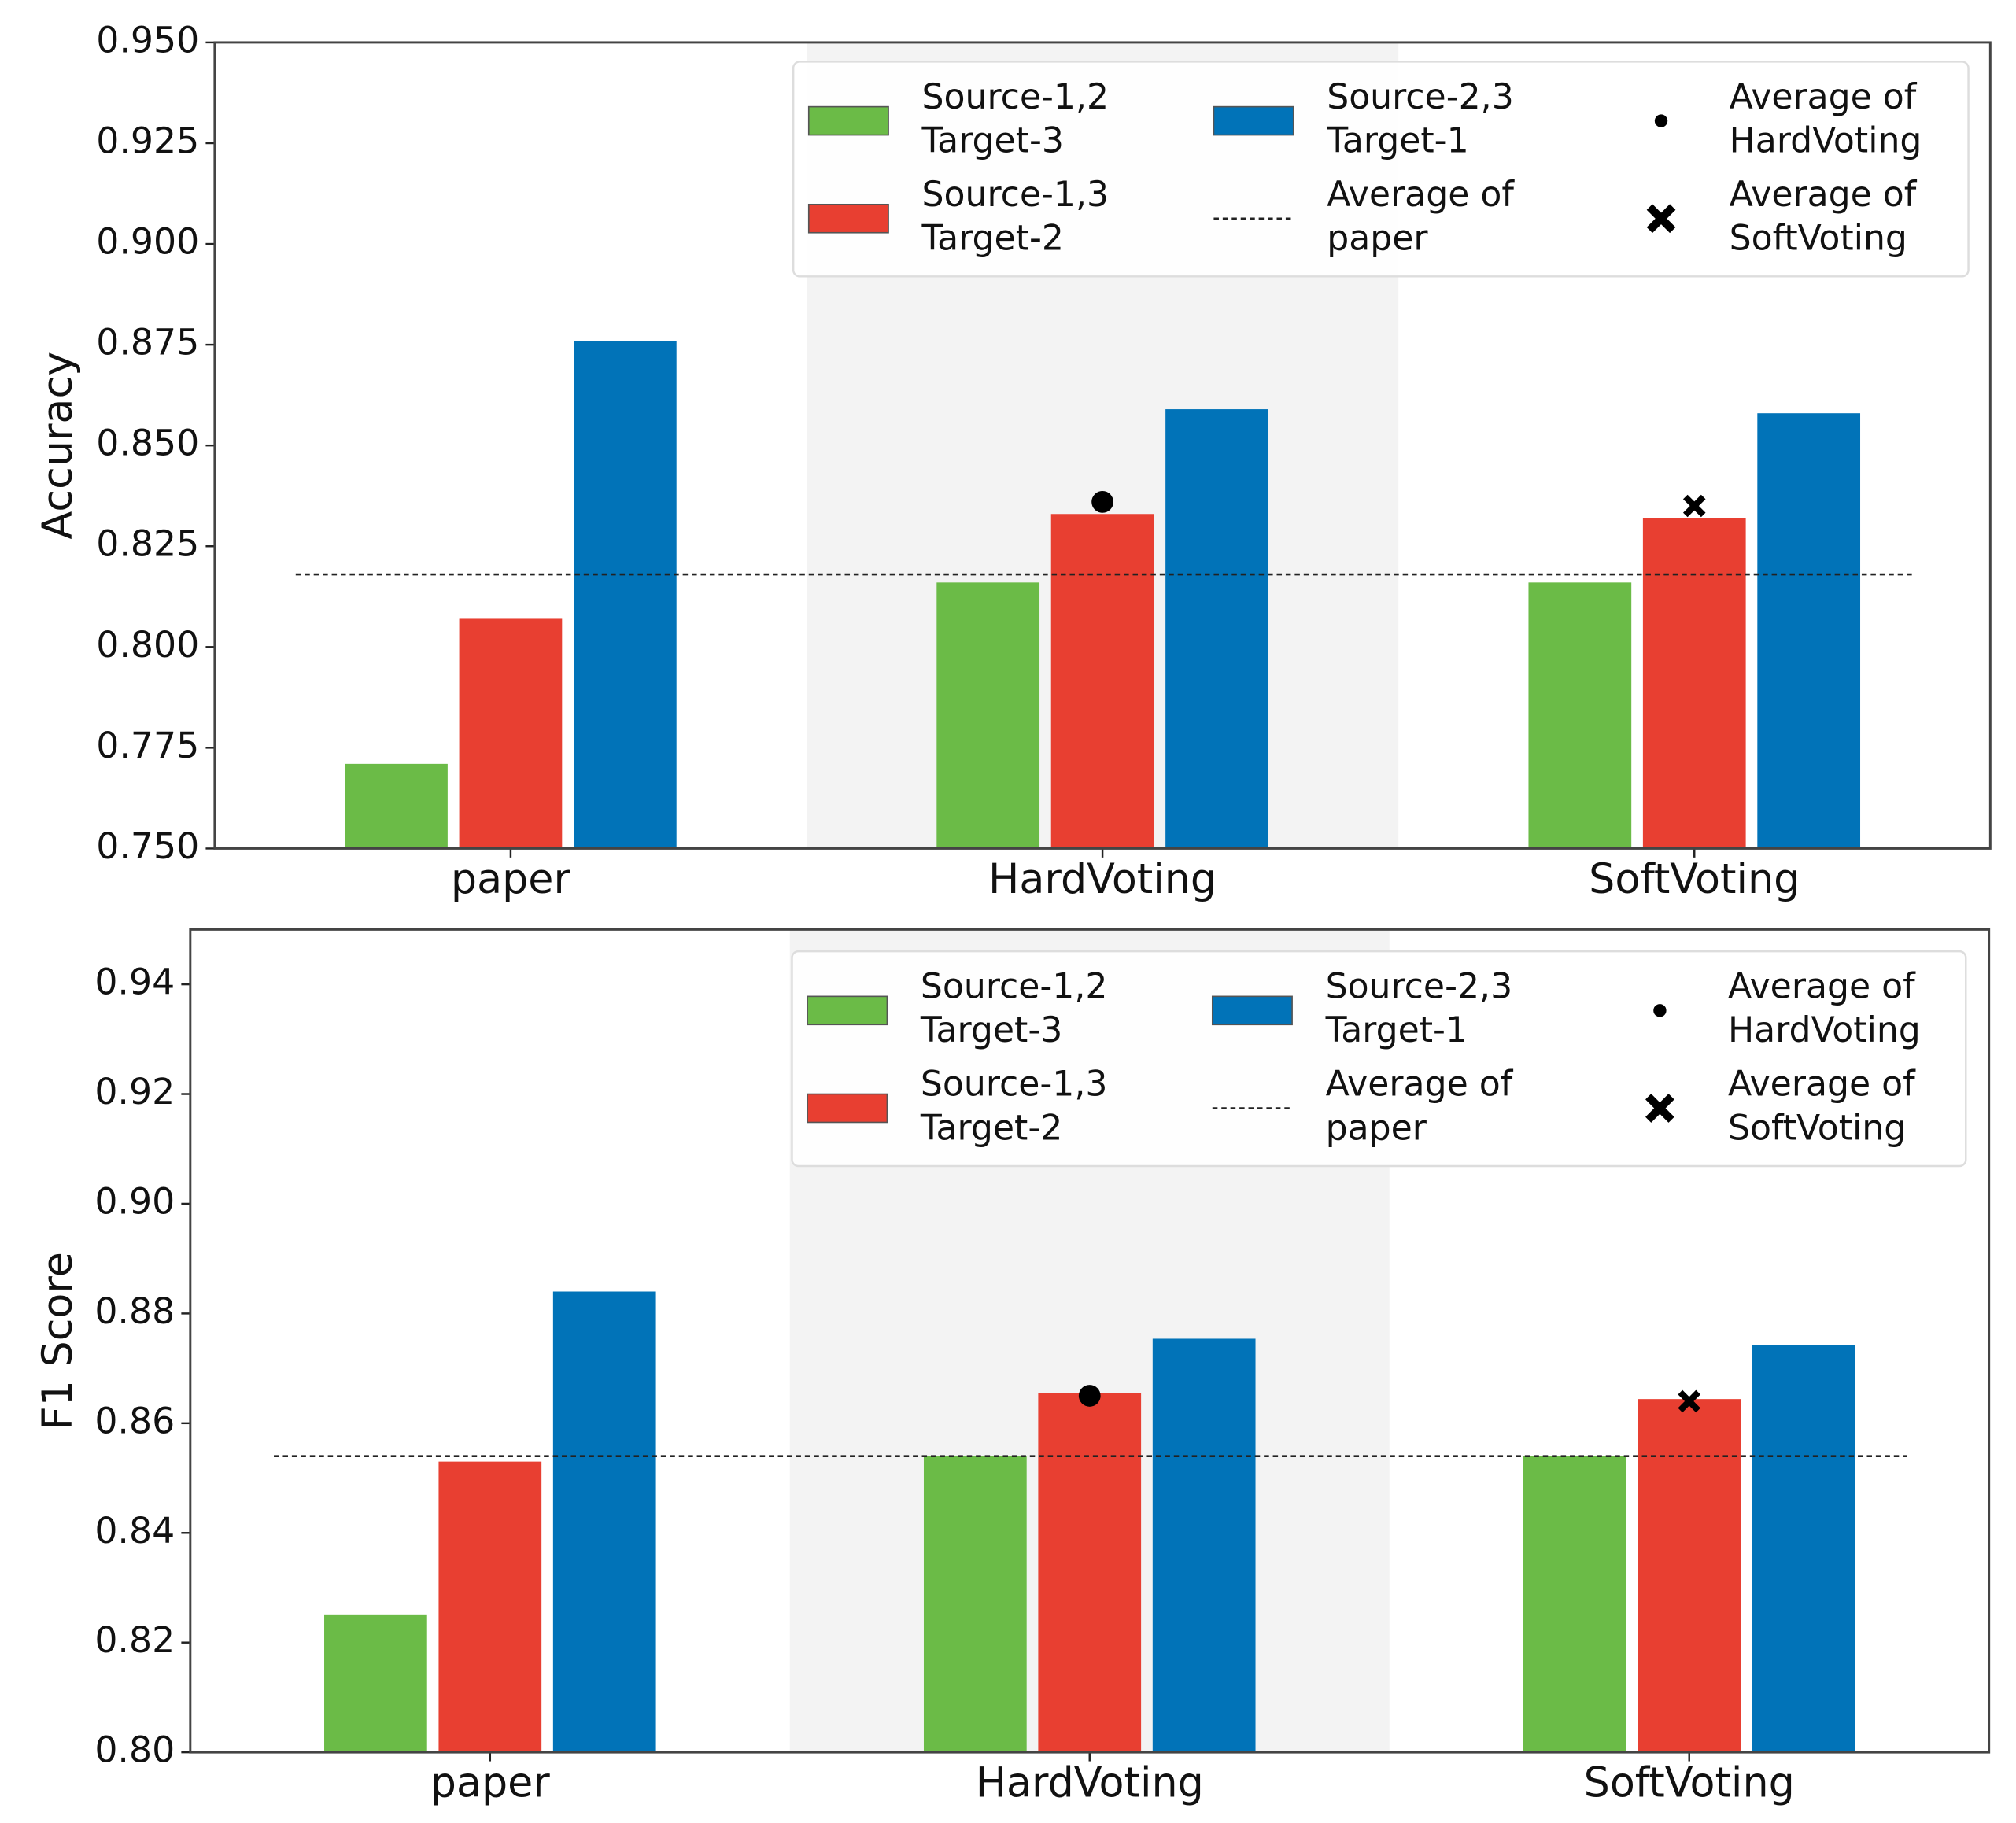  What do you see at coordinates (58, 446) in the screenshot?
I see `y-axis-label: Accuracy` at bounding box center [58, 446].